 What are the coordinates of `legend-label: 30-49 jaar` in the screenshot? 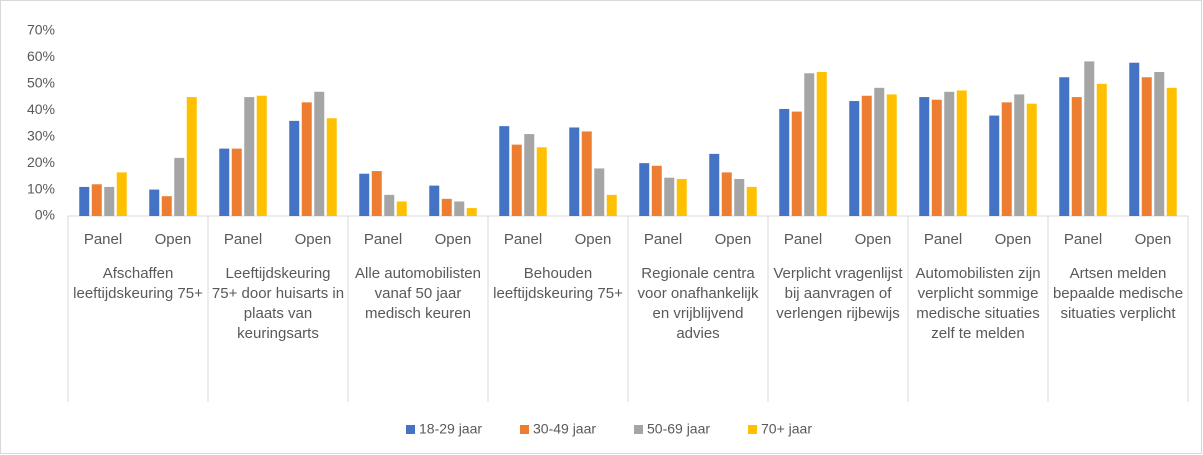 It's located at (564, 429).